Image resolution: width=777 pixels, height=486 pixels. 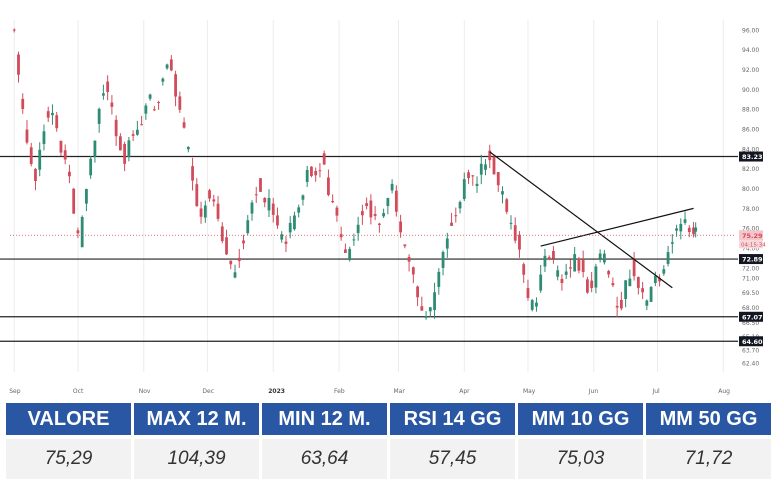 What do you see at coordinates (750, 351) in the screenshot?
I see `y-tick-label: 63.70` at bounding box center [750, 351].